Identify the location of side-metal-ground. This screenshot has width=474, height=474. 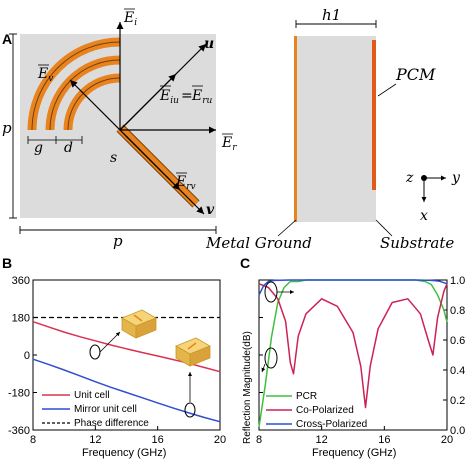
(295, 129).